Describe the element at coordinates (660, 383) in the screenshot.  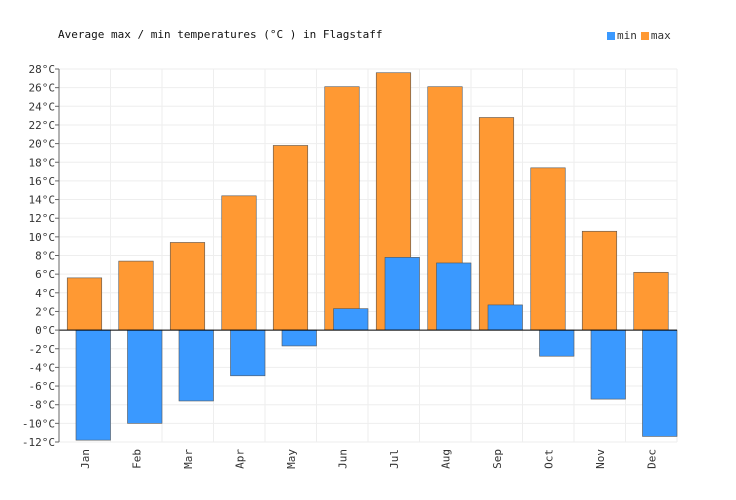
I see `bar-min-dec` at that location.